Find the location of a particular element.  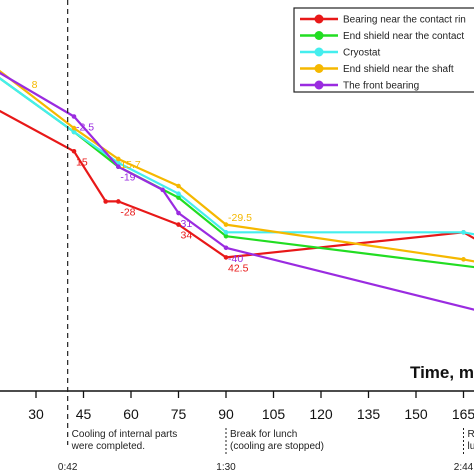

x-tick-label-5: 105 is located at coordinates (274, 414).